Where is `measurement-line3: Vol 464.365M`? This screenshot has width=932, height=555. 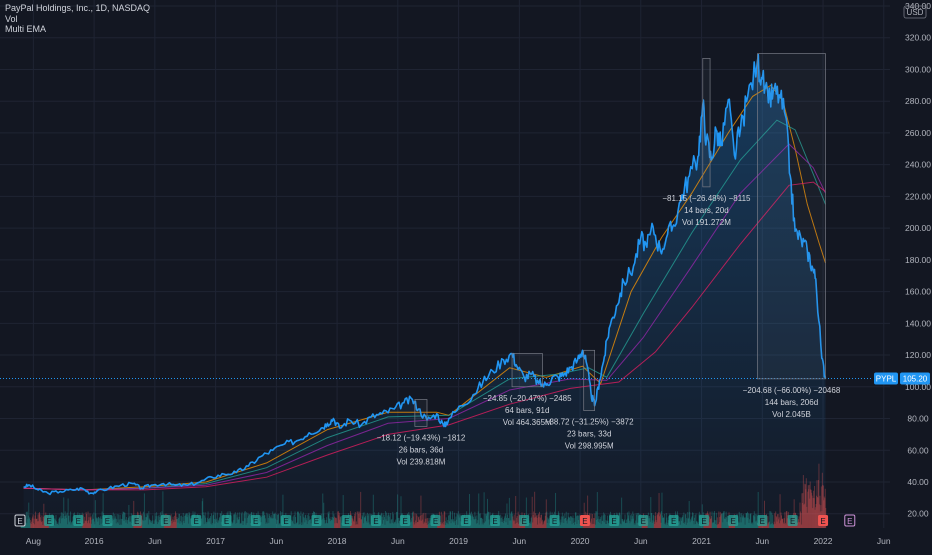 measurement-line3: Vol 464.365M is located at coordinates (527, 422).